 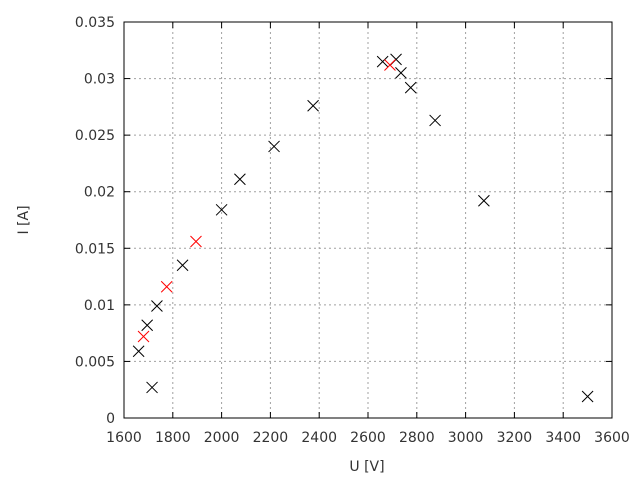 What do you see at coordinates (368, 438) in the screenshot?
I see `x-tick-label: 2600` at bounding box center [368, 438].